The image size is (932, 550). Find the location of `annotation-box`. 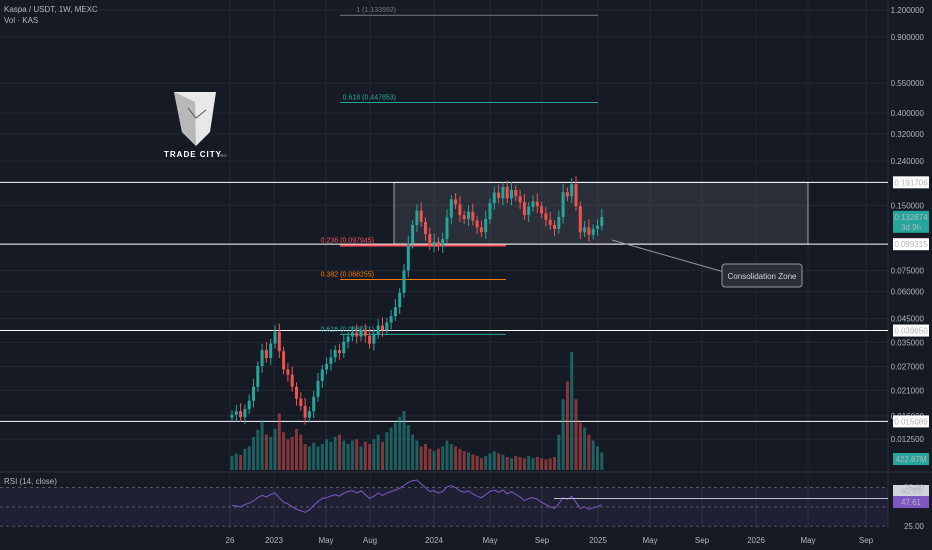

annotation-box is located at coordinates (762, 275).